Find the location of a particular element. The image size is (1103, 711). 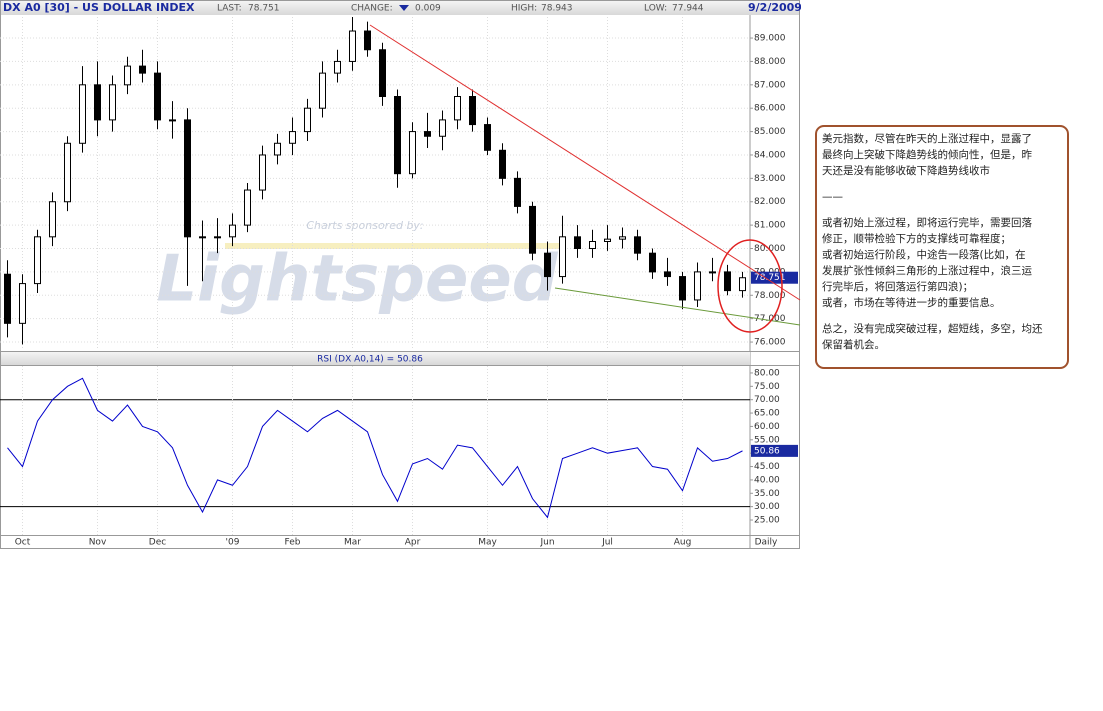

y-tick-label: 76.000 is located at coordinates (770, 343).